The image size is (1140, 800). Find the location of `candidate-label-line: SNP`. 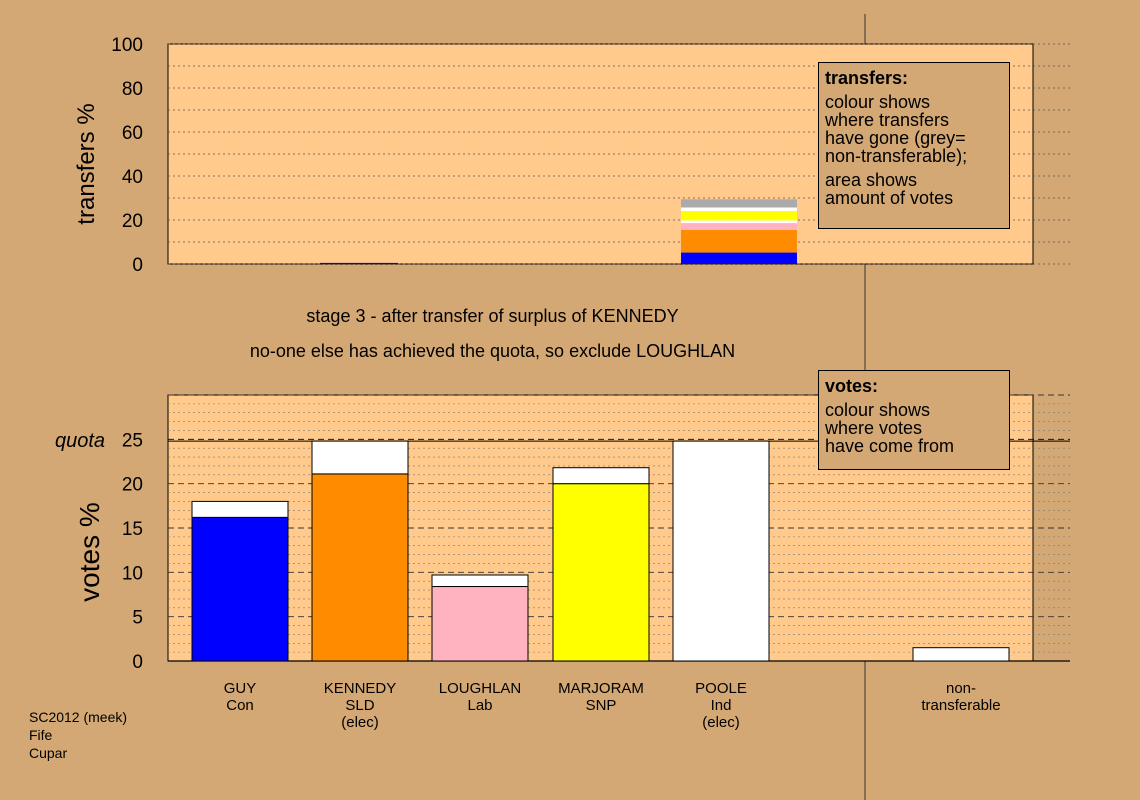

candidate-label-line: SNP is located at coordinates (601, 705).